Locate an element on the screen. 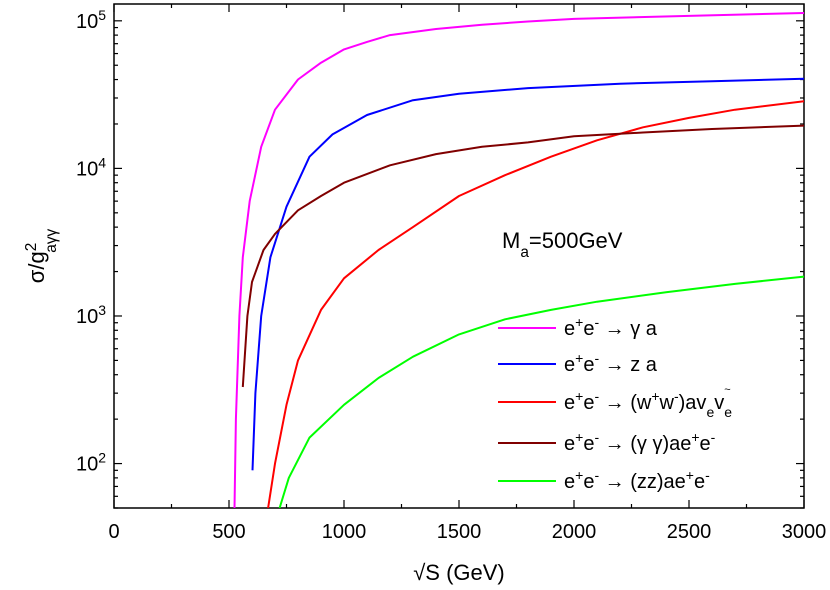 The width and height of the screenshot is (830, 590). y-tick-label: 10³ is located at coordinates (91, 315).